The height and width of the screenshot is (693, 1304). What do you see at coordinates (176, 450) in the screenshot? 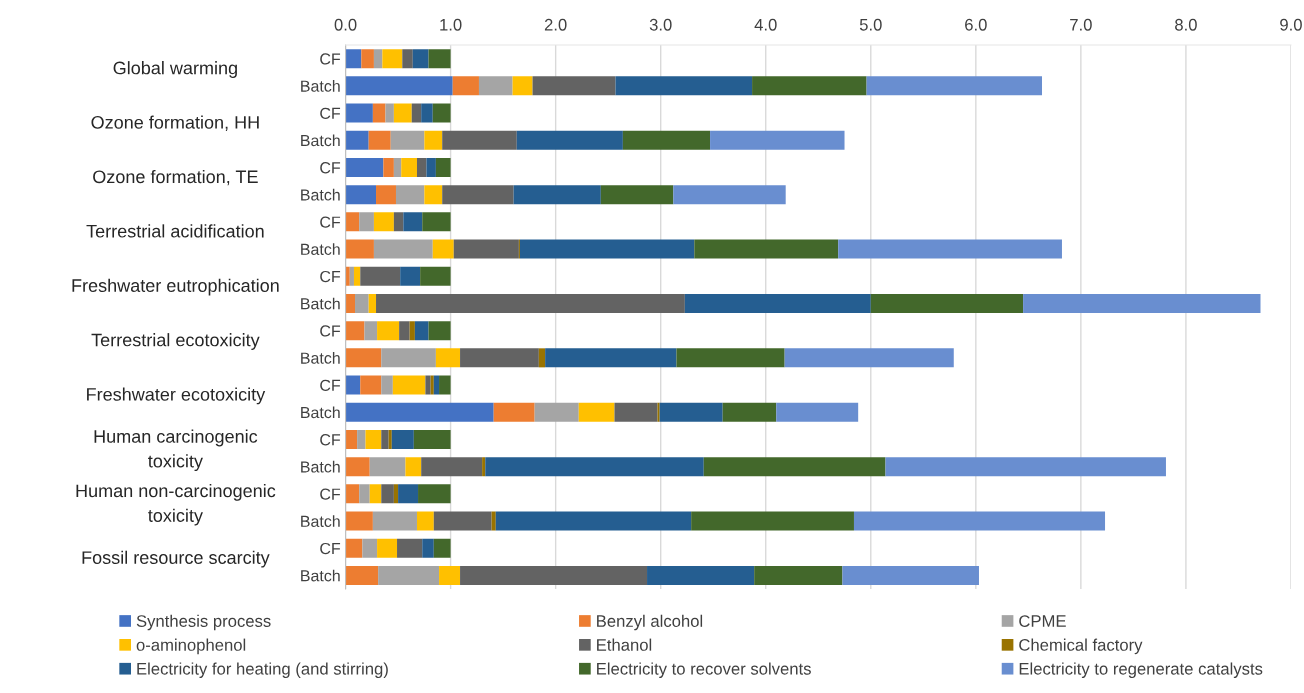
I see `text: Human carcinogenic toxicity` at bounding box center [176, 450].